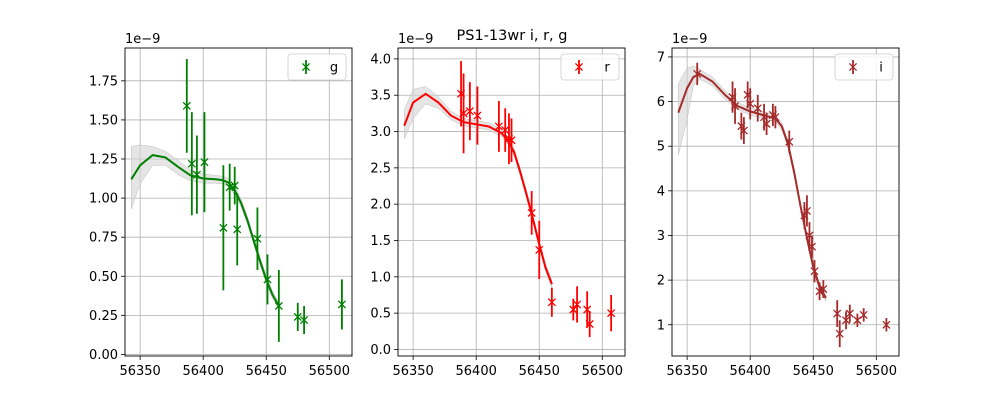 This screenshot has width=1000, height=400. I want to click on y-tick-label: 2, so click(661, 281).